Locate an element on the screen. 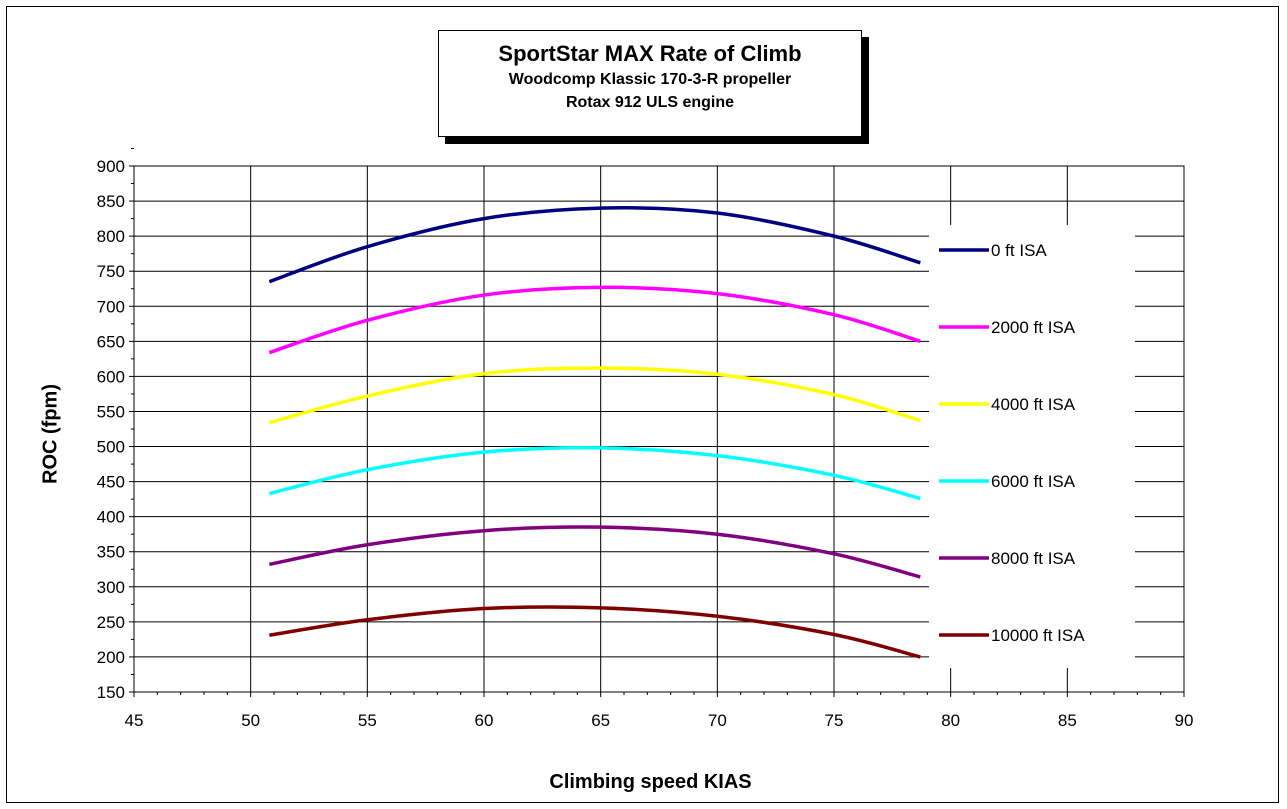 This screenshot has width=1287, height=809. y-tick-label: 750 is located at coordinates (111, 271).